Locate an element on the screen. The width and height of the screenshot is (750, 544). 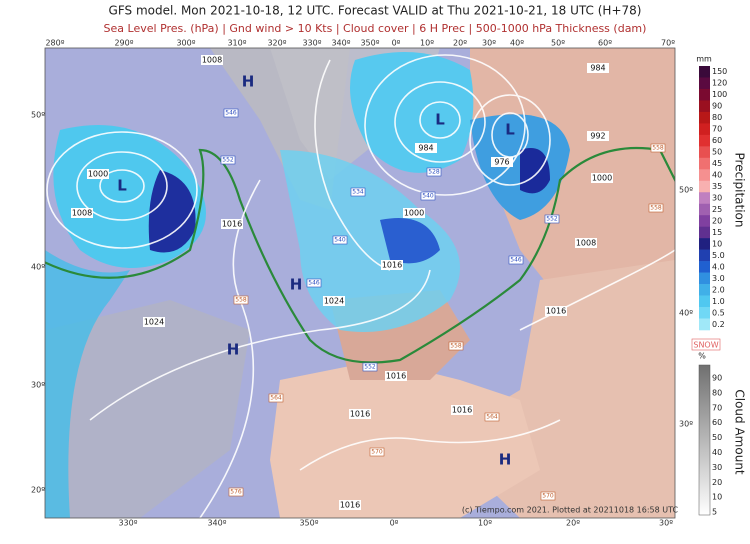
pressure-center: H is located at coordinates (248, 82).